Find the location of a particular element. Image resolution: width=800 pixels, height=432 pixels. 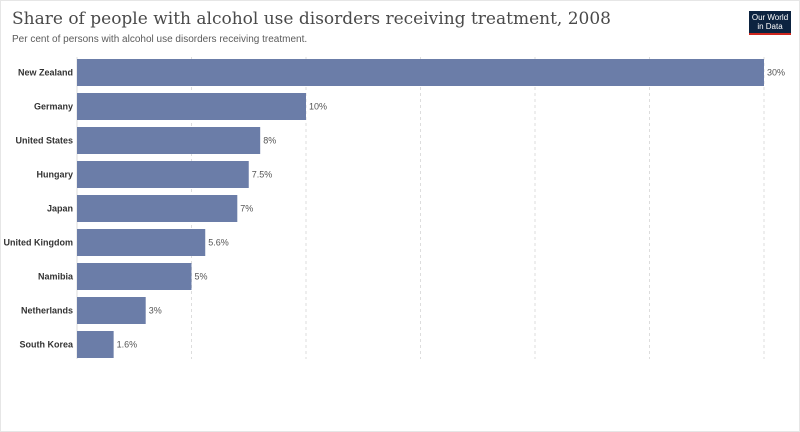

category-label: Hungary is located at coordinates (54, 175).